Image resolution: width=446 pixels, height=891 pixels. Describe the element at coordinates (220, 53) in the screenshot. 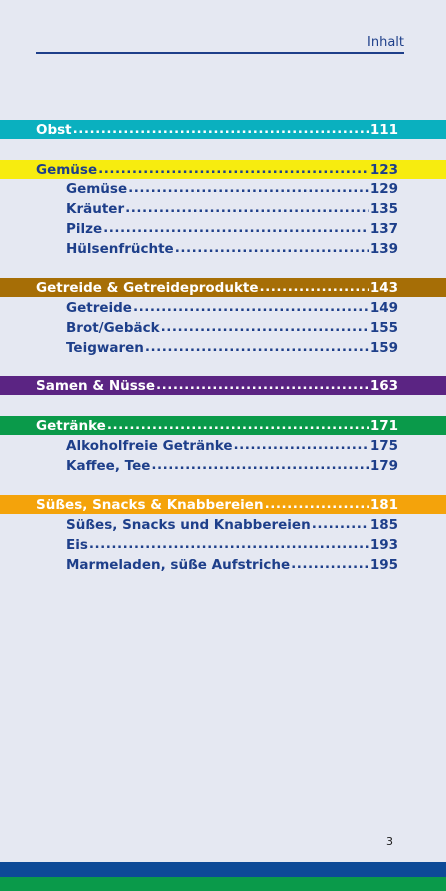

I see `header-rule` at that location.